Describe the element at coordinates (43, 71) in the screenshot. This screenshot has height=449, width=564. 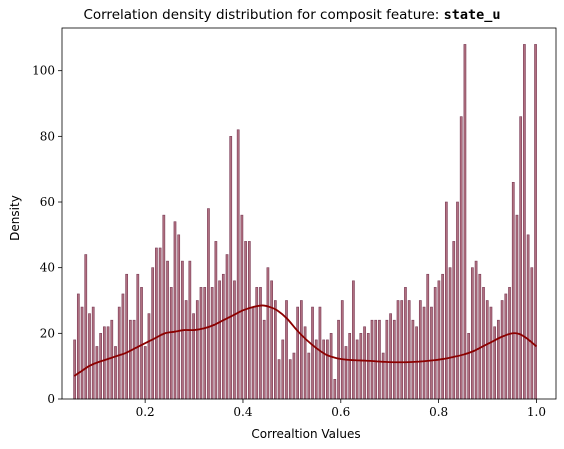
I see `y-tick-label: 100` at that location.